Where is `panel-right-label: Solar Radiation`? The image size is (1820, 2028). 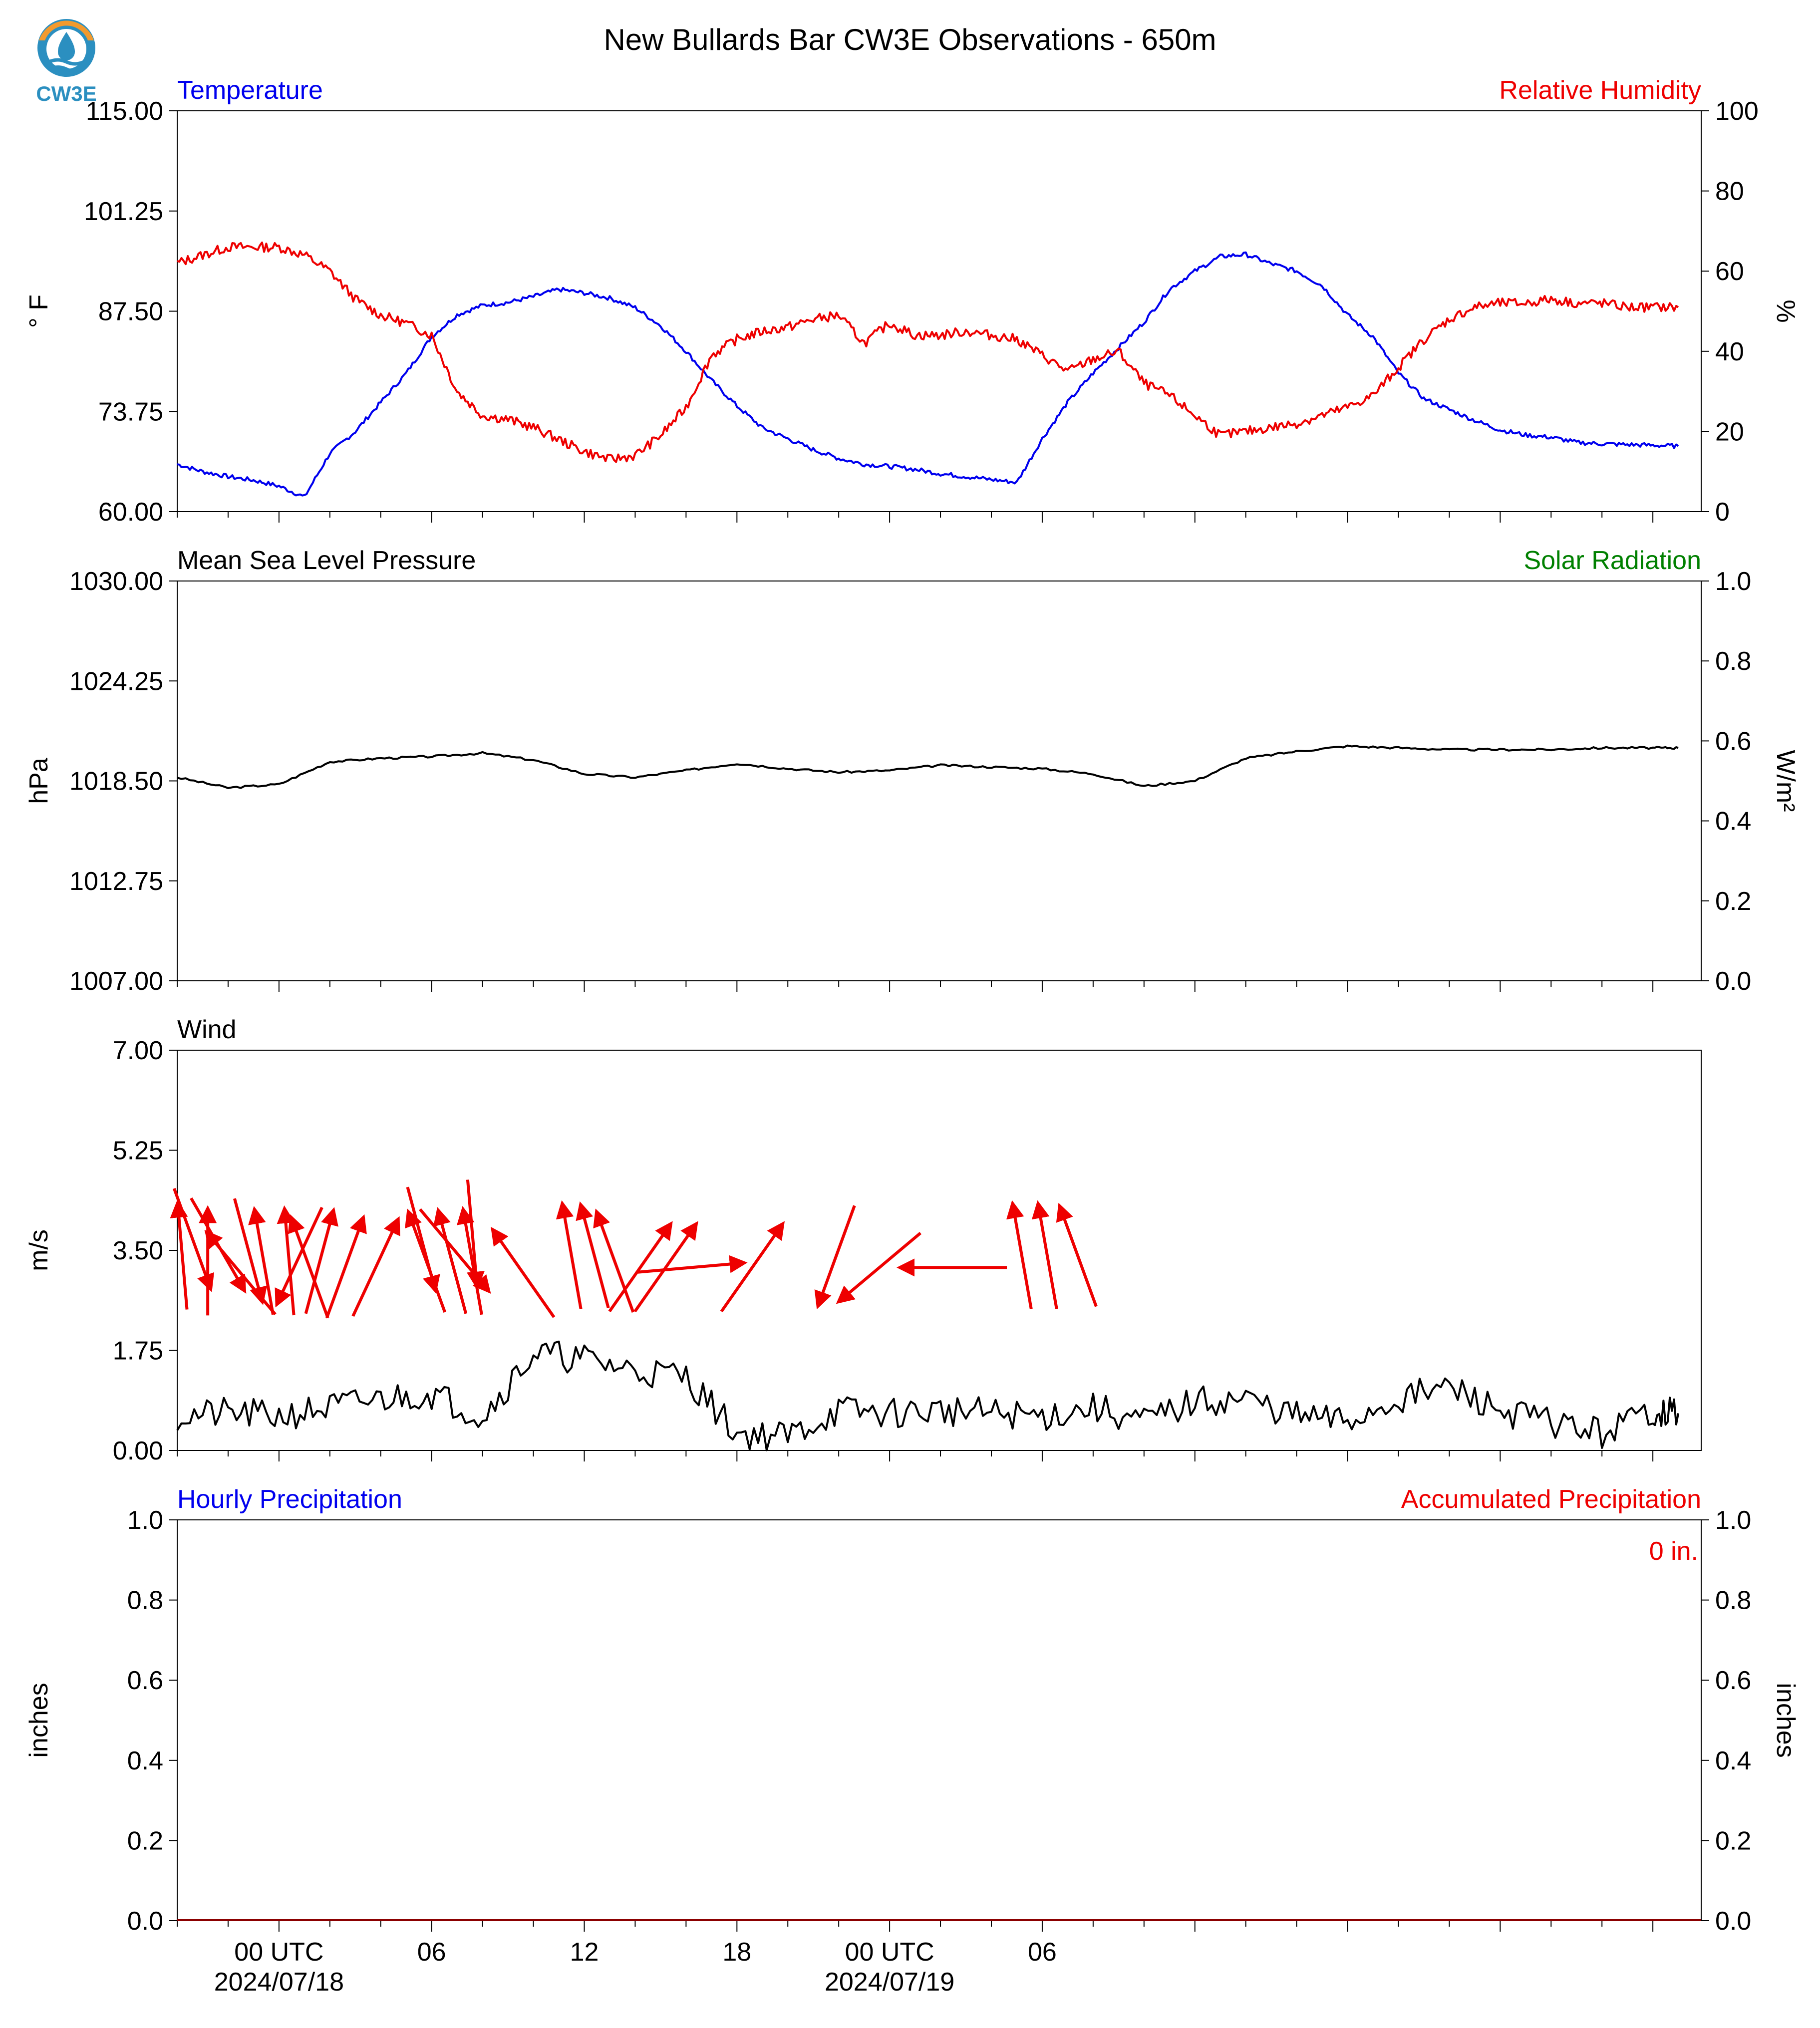 panel-right-label: Solar Radiation is located at coordinates (1612, 560).